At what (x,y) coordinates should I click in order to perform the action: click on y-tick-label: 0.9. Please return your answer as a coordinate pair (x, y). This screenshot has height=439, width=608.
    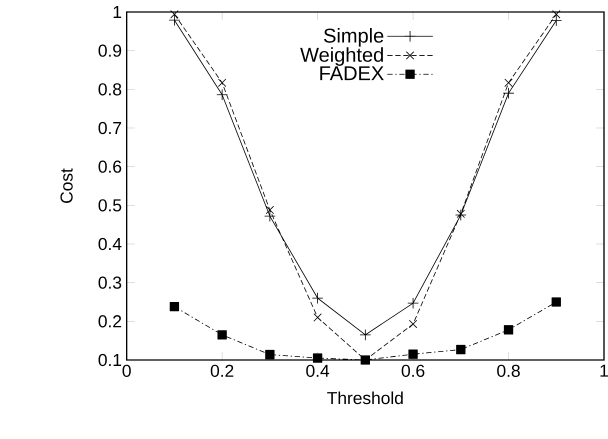
    Looking at the image, I should click on (110, 50).